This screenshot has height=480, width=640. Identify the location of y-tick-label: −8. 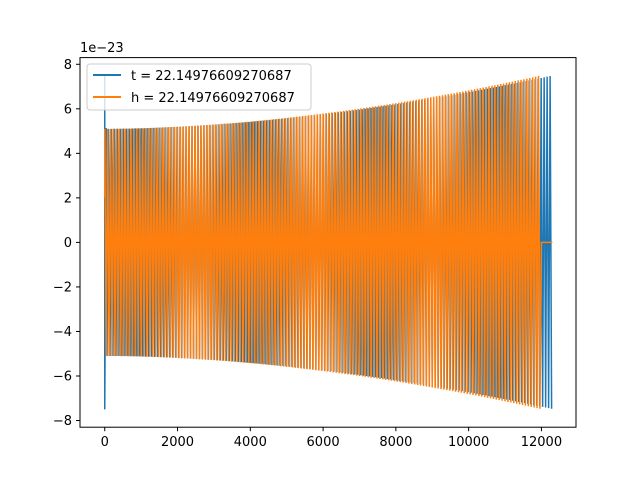
(62, 421).